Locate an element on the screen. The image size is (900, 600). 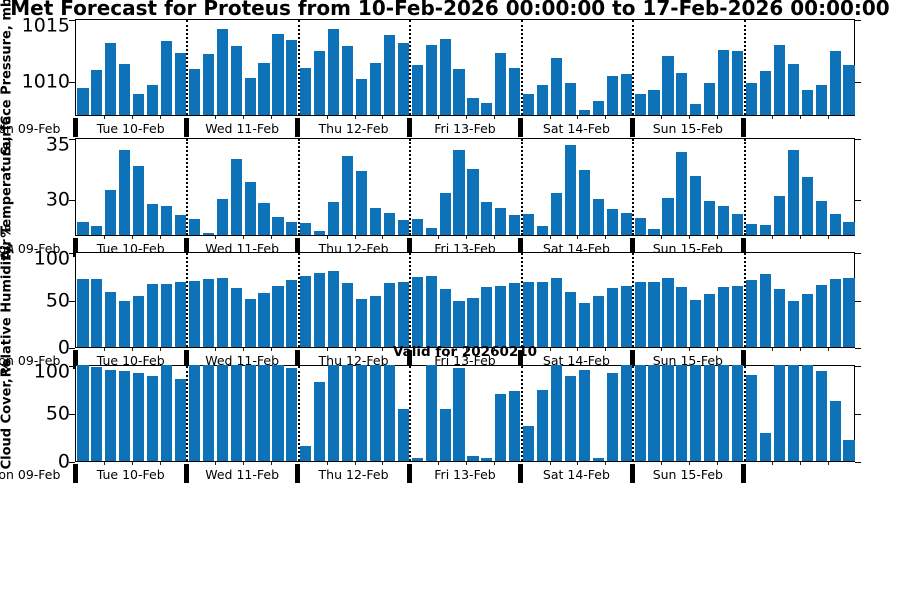
x-label-day: Tue 10-Feb is located at coordinates (130, 474).